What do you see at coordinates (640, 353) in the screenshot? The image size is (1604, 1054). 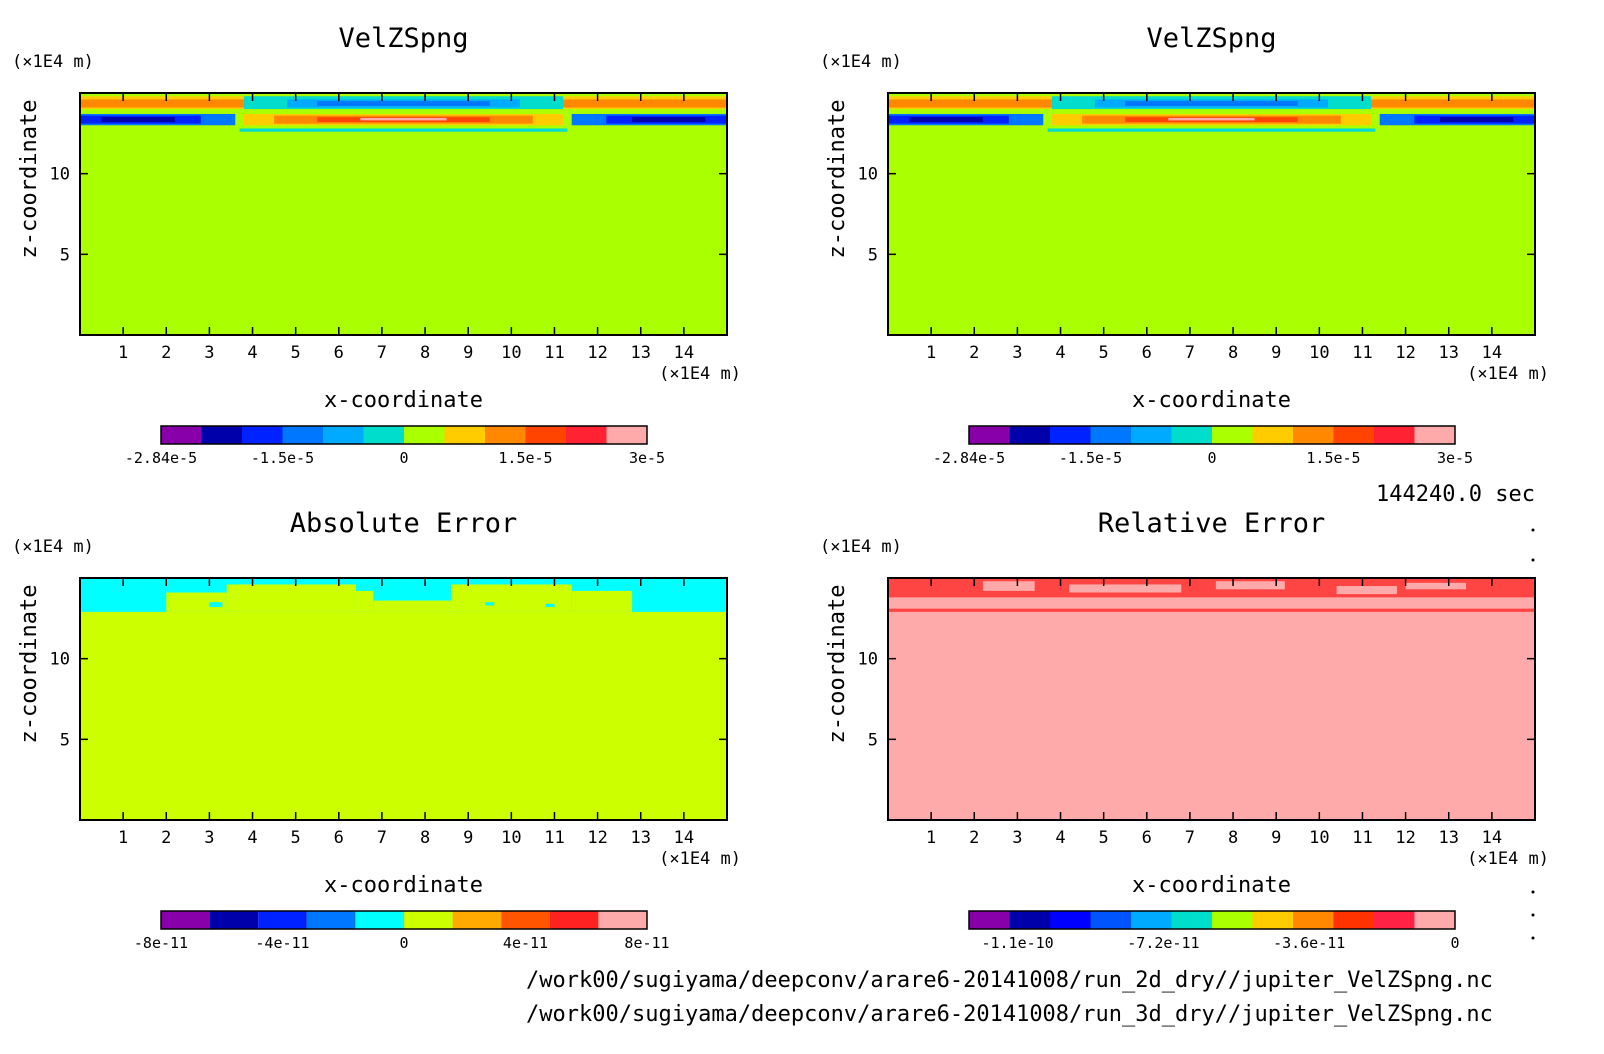 I see `panel-1-x-tick-label-13: 13` at bounding box center [640, 353].